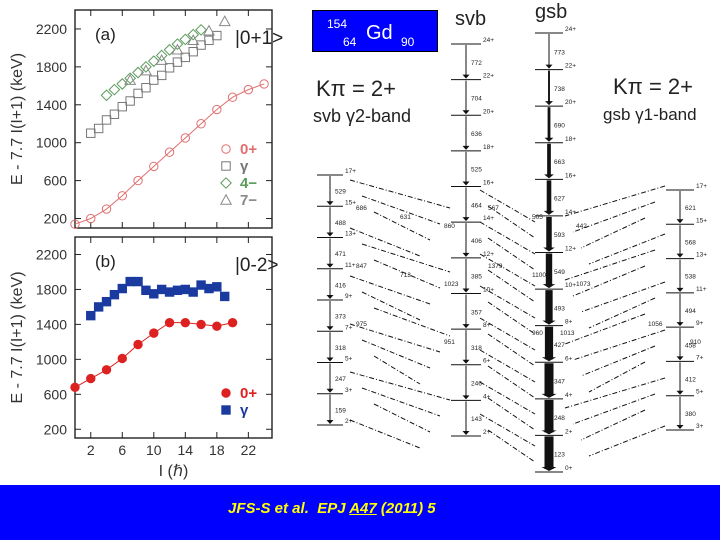 The height and width of the screenshot is (545, 720). Describe the element at coordinates (559, 52) in the screenshot. I see `transition-energy: 773` at that location.